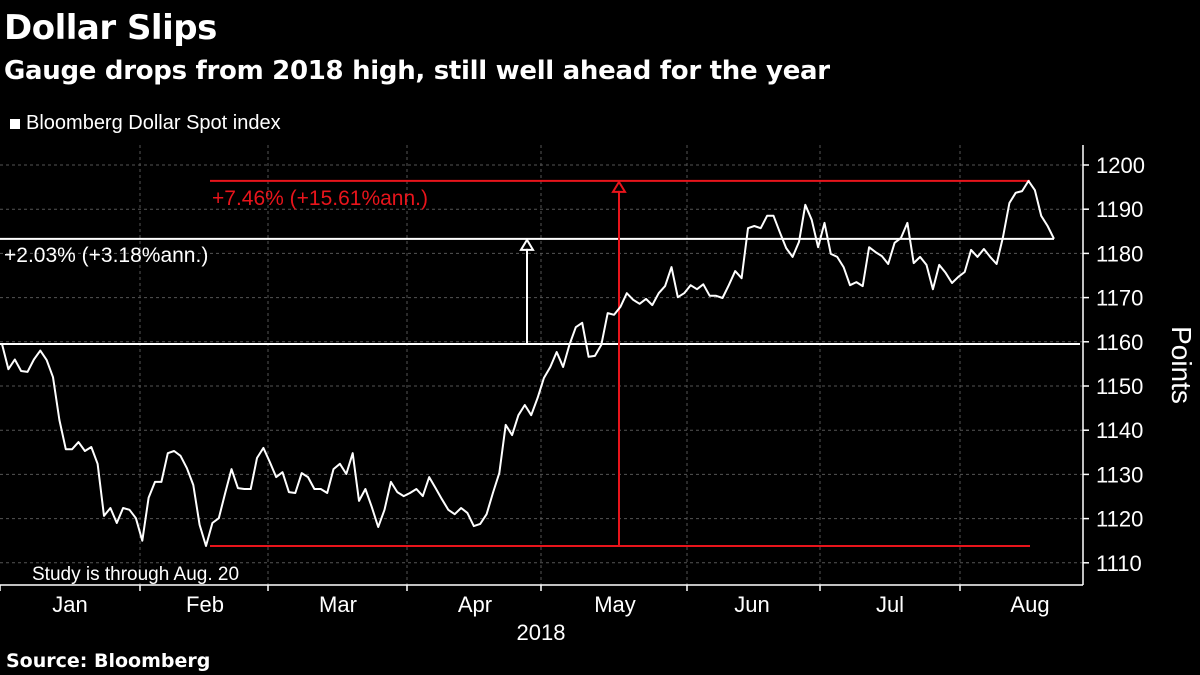 This screenshot has height=675, width=1200. I want to click on x-tick-label: May, so click(615, 604).